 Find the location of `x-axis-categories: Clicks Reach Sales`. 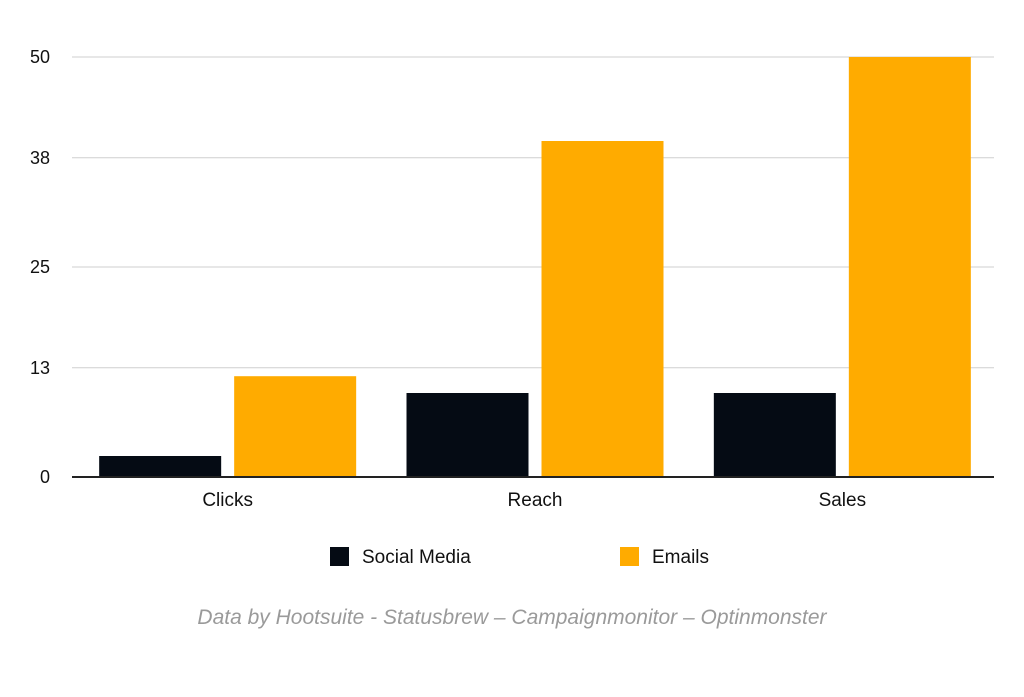

x-axis-categories: Clicks Reach Sales is located at coordinates (534, 500).